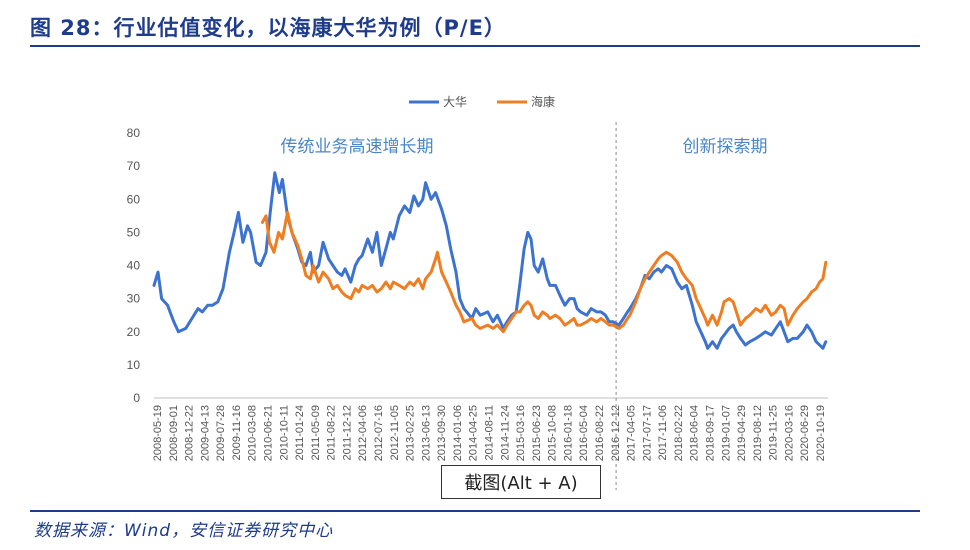 This screenshot has height=550, width=970. I want to click on y-axis: 0 10 20 30 40 50 60 70 80, so click(134, 265).